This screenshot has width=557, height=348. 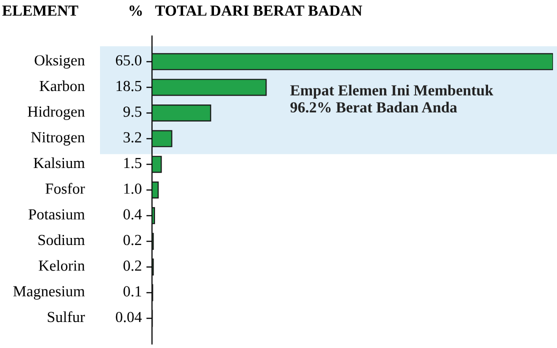 What do you see at coordinates (62, 86) in the screenshot?
I see `y-tick-label: Karbon` at bounding box center [62, 86].